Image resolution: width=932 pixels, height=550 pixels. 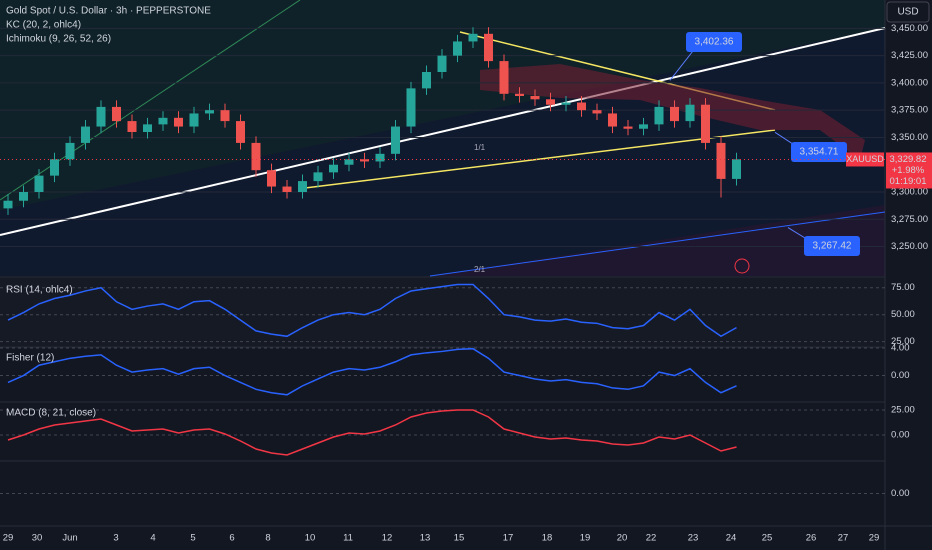 I want to click on countdown-label: 01:19:01, so click(x=908, y=181).